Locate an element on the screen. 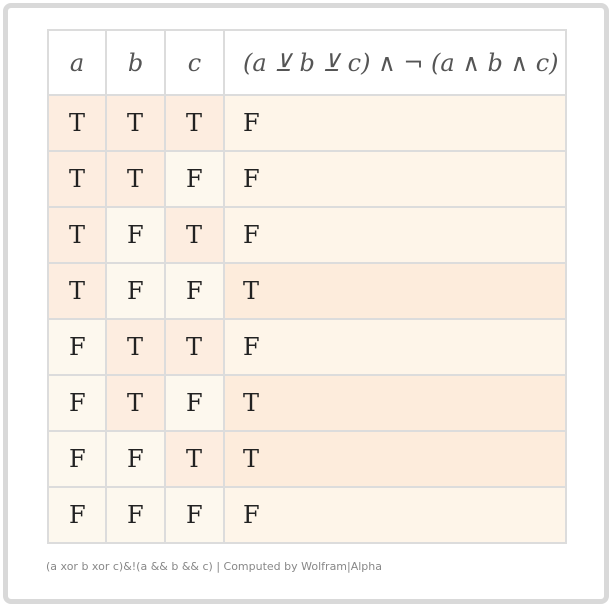 This screenshot has width=614, height=609. header-row: a b c (a ⊻ b ⊻ c) ∧ ¬ (a ∧ b ∧ c) is located at coordinates (307, 62).